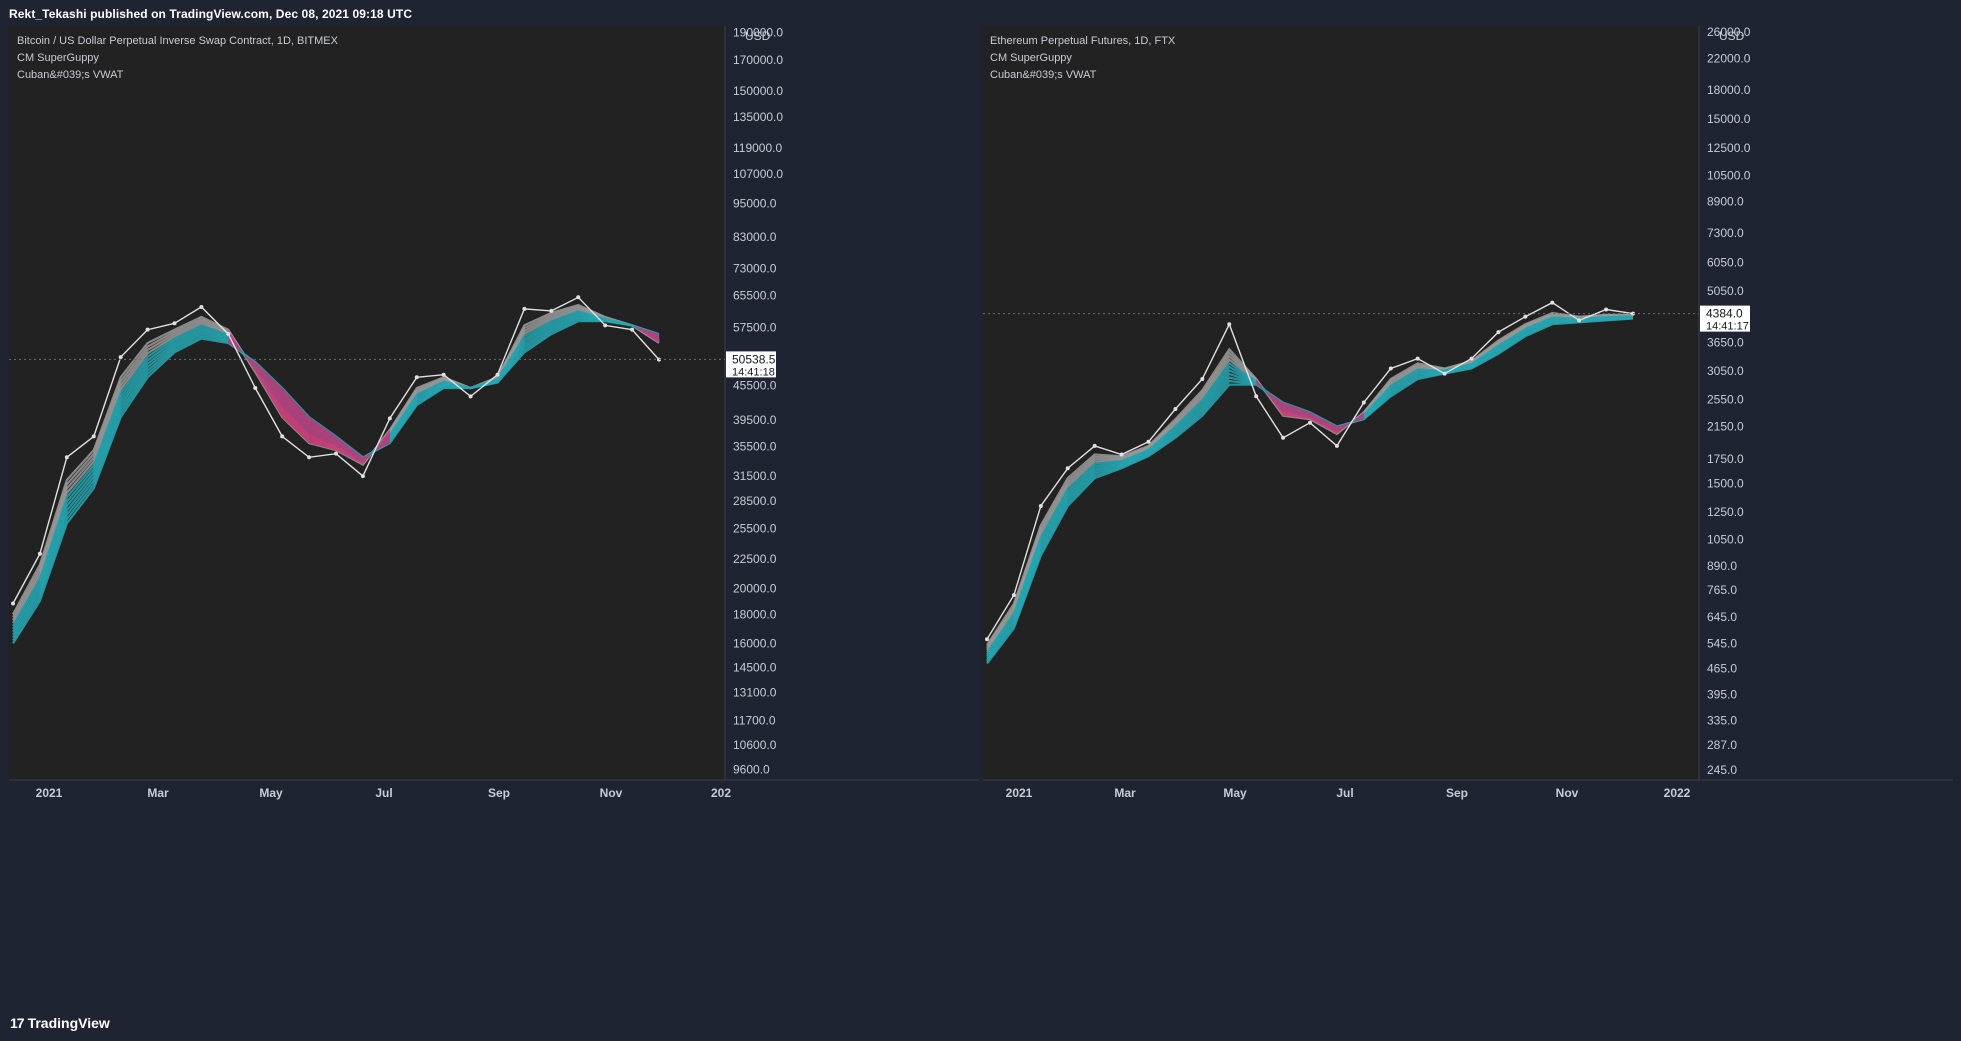  Describe the element at coordinates (1031, 58) in the screenshot. I see `eth-indicator-superguppy: CM SuperGuppy` at that location.